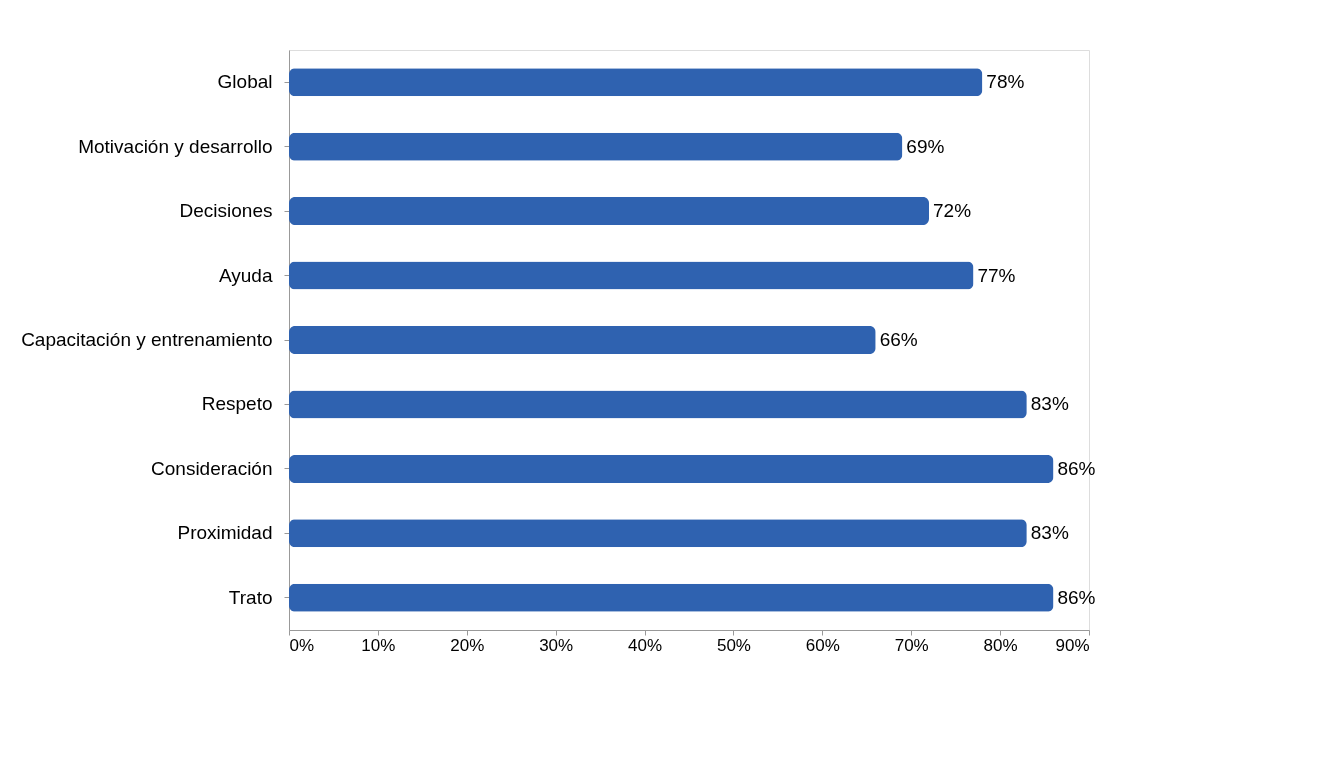 This screenshot has height=758, width=1327. I want to click on y-tick-label: Proximidad, so click(225, 533).